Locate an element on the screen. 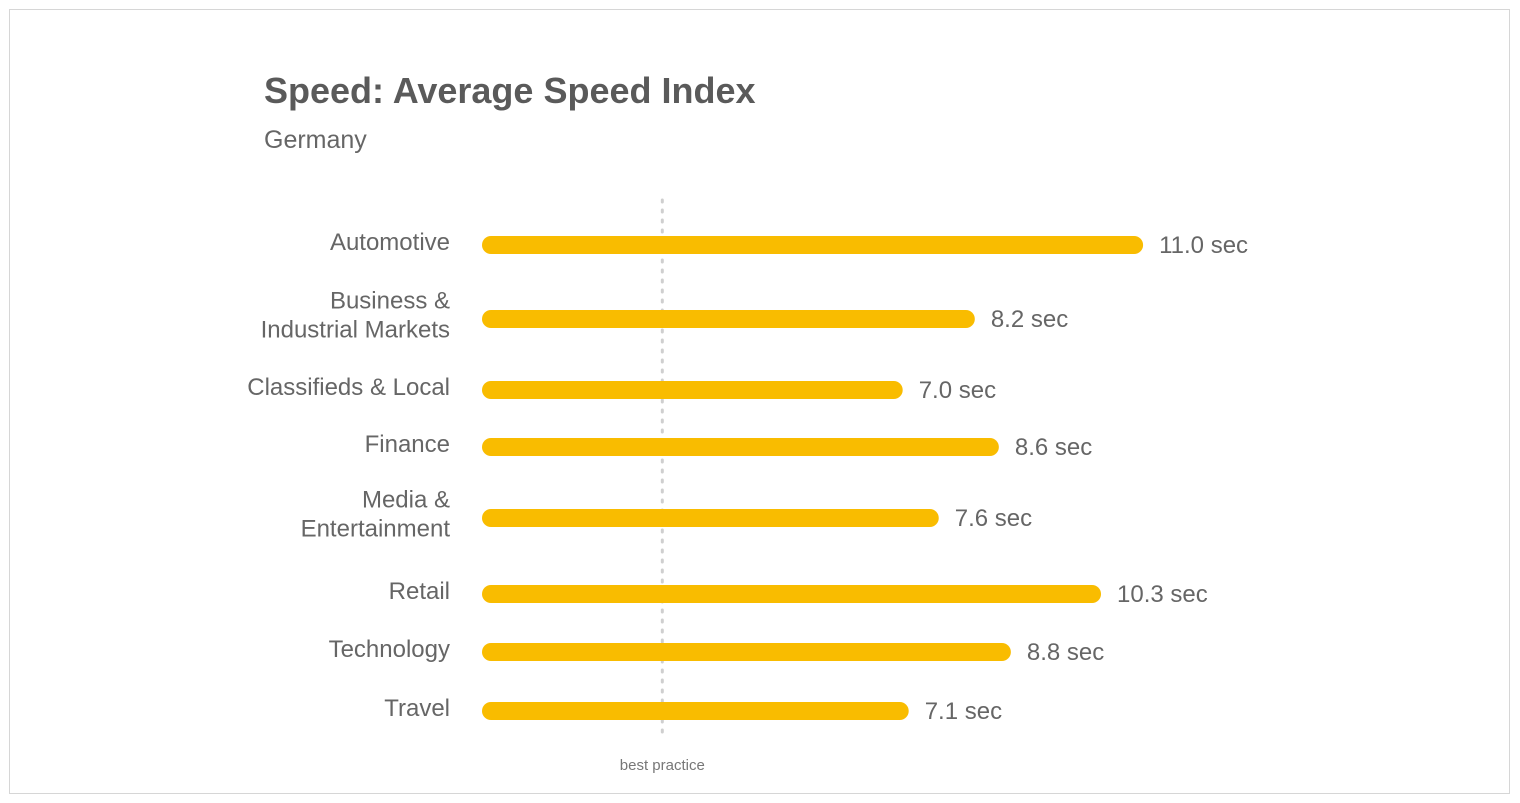  category-label: Entertainment is located at coordinates (376, 529).